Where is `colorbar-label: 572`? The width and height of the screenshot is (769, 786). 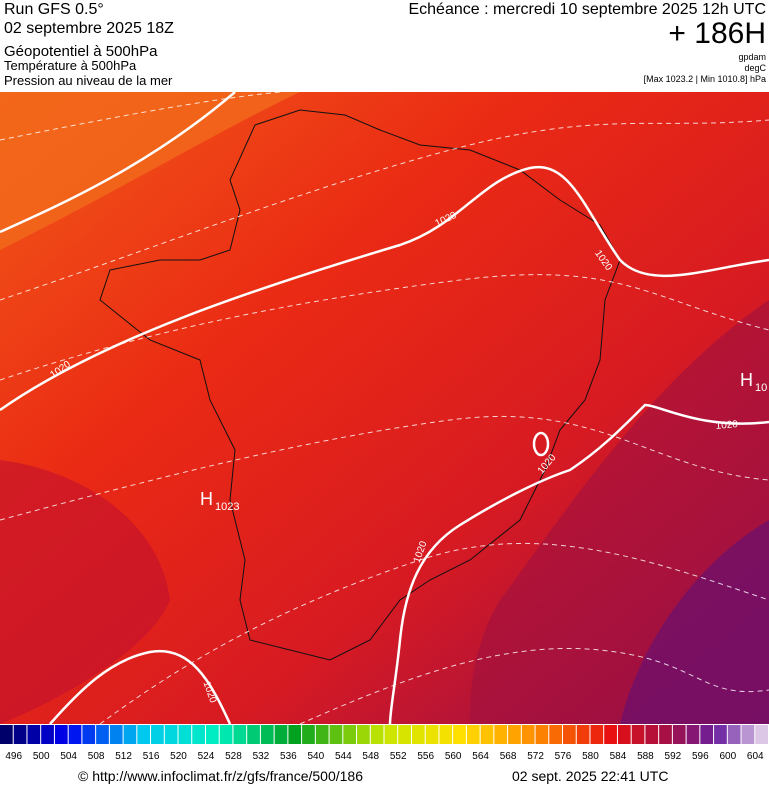 colorbar-label: 572 is located at coordinates (535, 756).